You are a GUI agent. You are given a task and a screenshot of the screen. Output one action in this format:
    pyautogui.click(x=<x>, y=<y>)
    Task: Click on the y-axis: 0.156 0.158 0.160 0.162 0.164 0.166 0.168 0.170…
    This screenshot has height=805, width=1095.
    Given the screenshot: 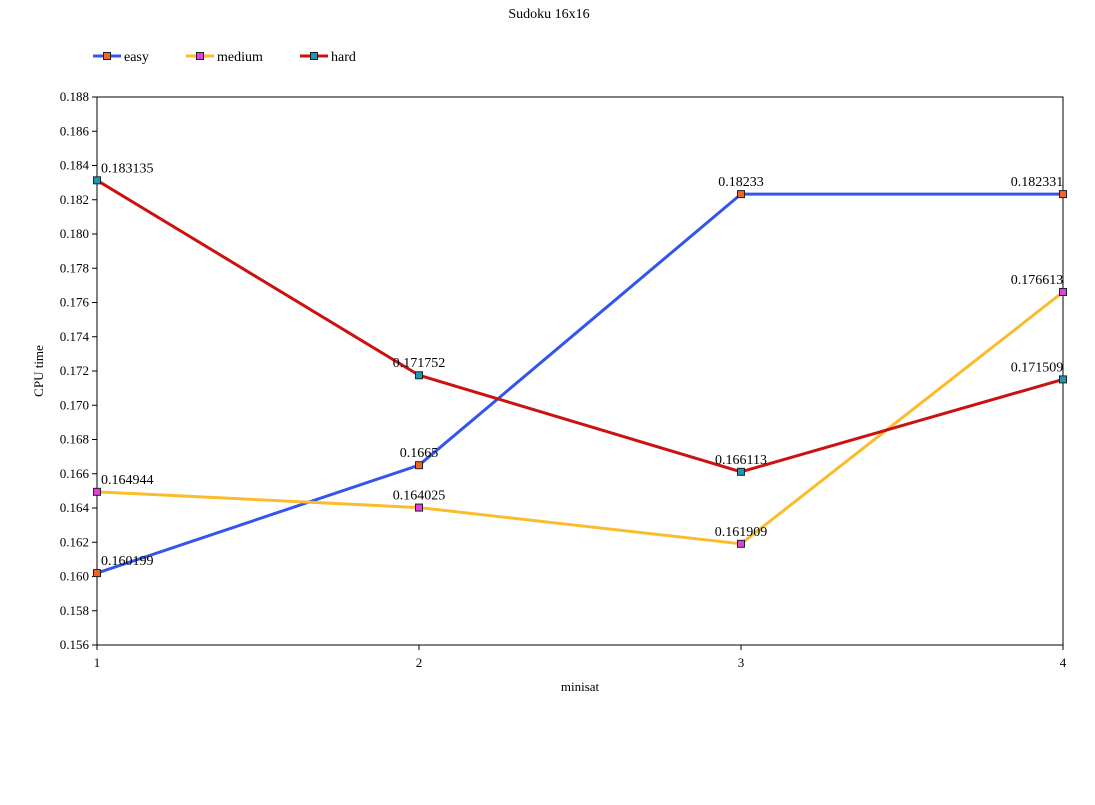 What is the action you would take?
    pyautogui.click(x=78, y=370)
    